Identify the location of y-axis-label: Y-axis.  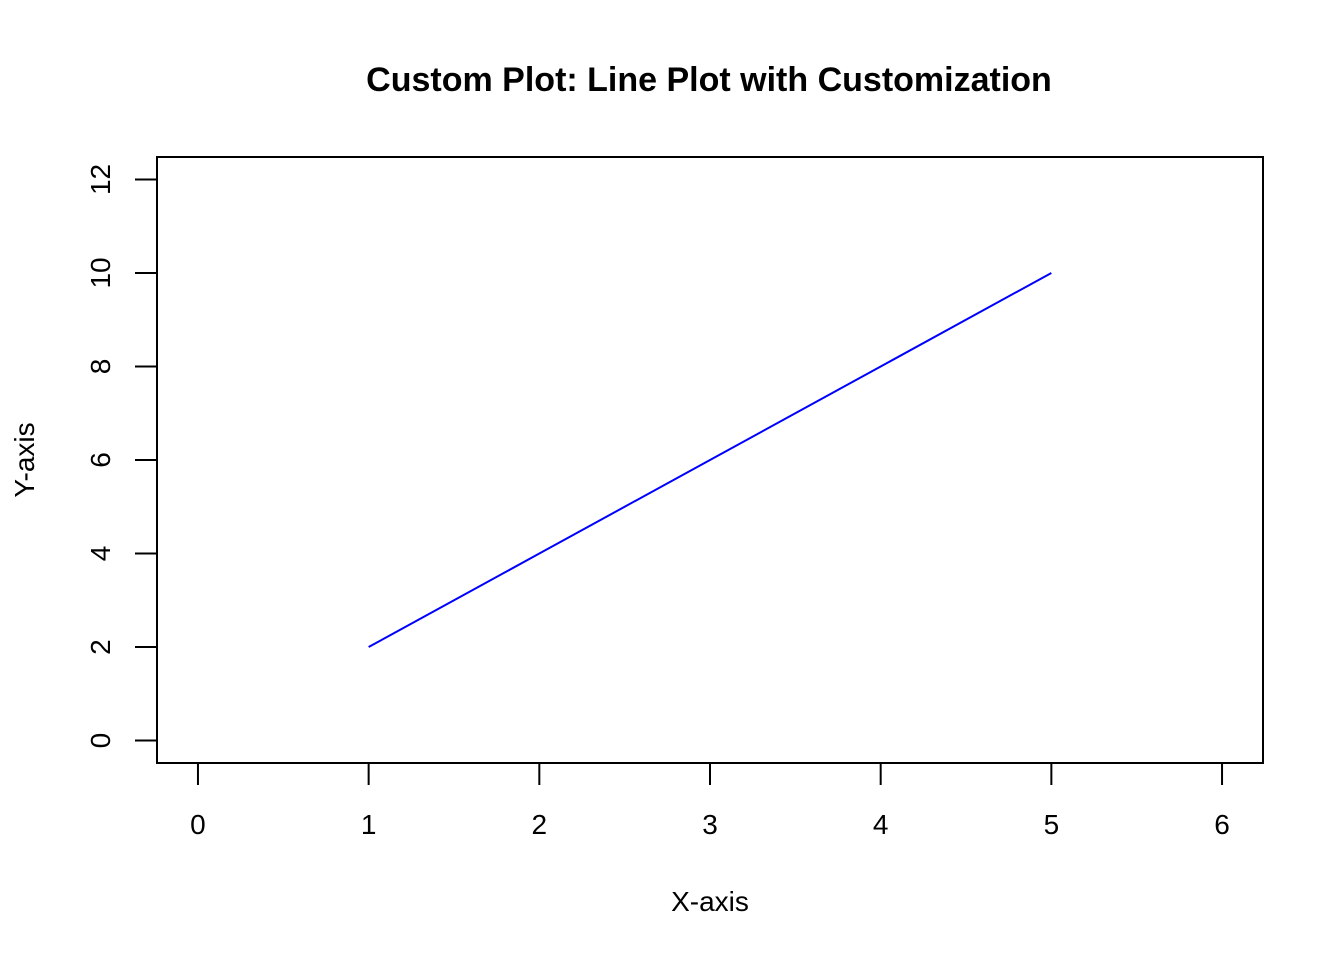
(24, 459).